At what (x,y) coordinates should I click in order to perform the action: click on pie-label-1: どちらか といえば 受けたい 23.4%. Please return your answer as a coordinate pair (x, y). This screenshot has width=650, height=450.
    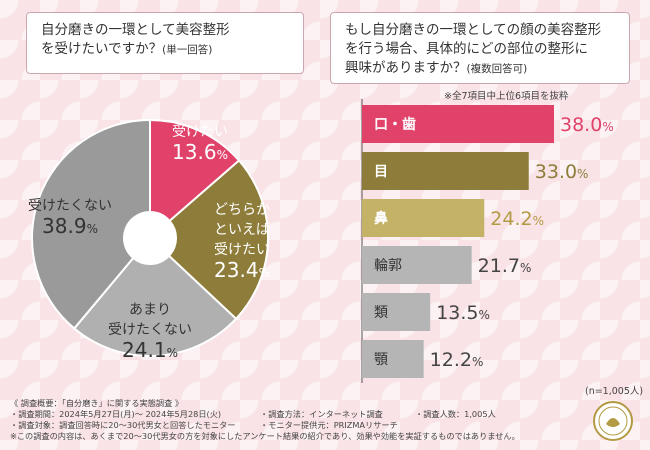
    Looking at the image, I should click on (242, 242).